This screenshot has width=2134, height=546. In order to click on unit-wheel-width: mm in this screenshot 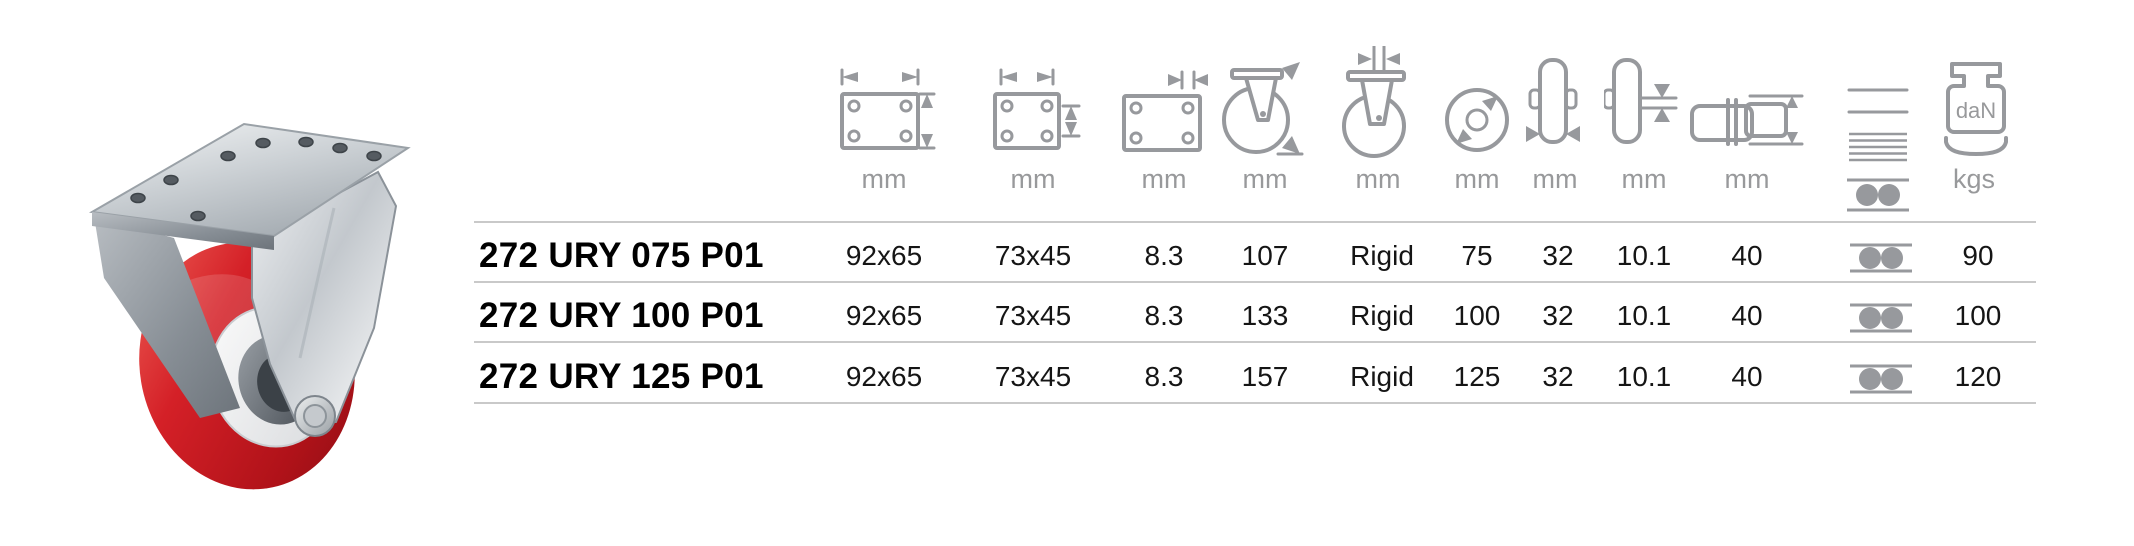, I will do `click(1555, 179)`.